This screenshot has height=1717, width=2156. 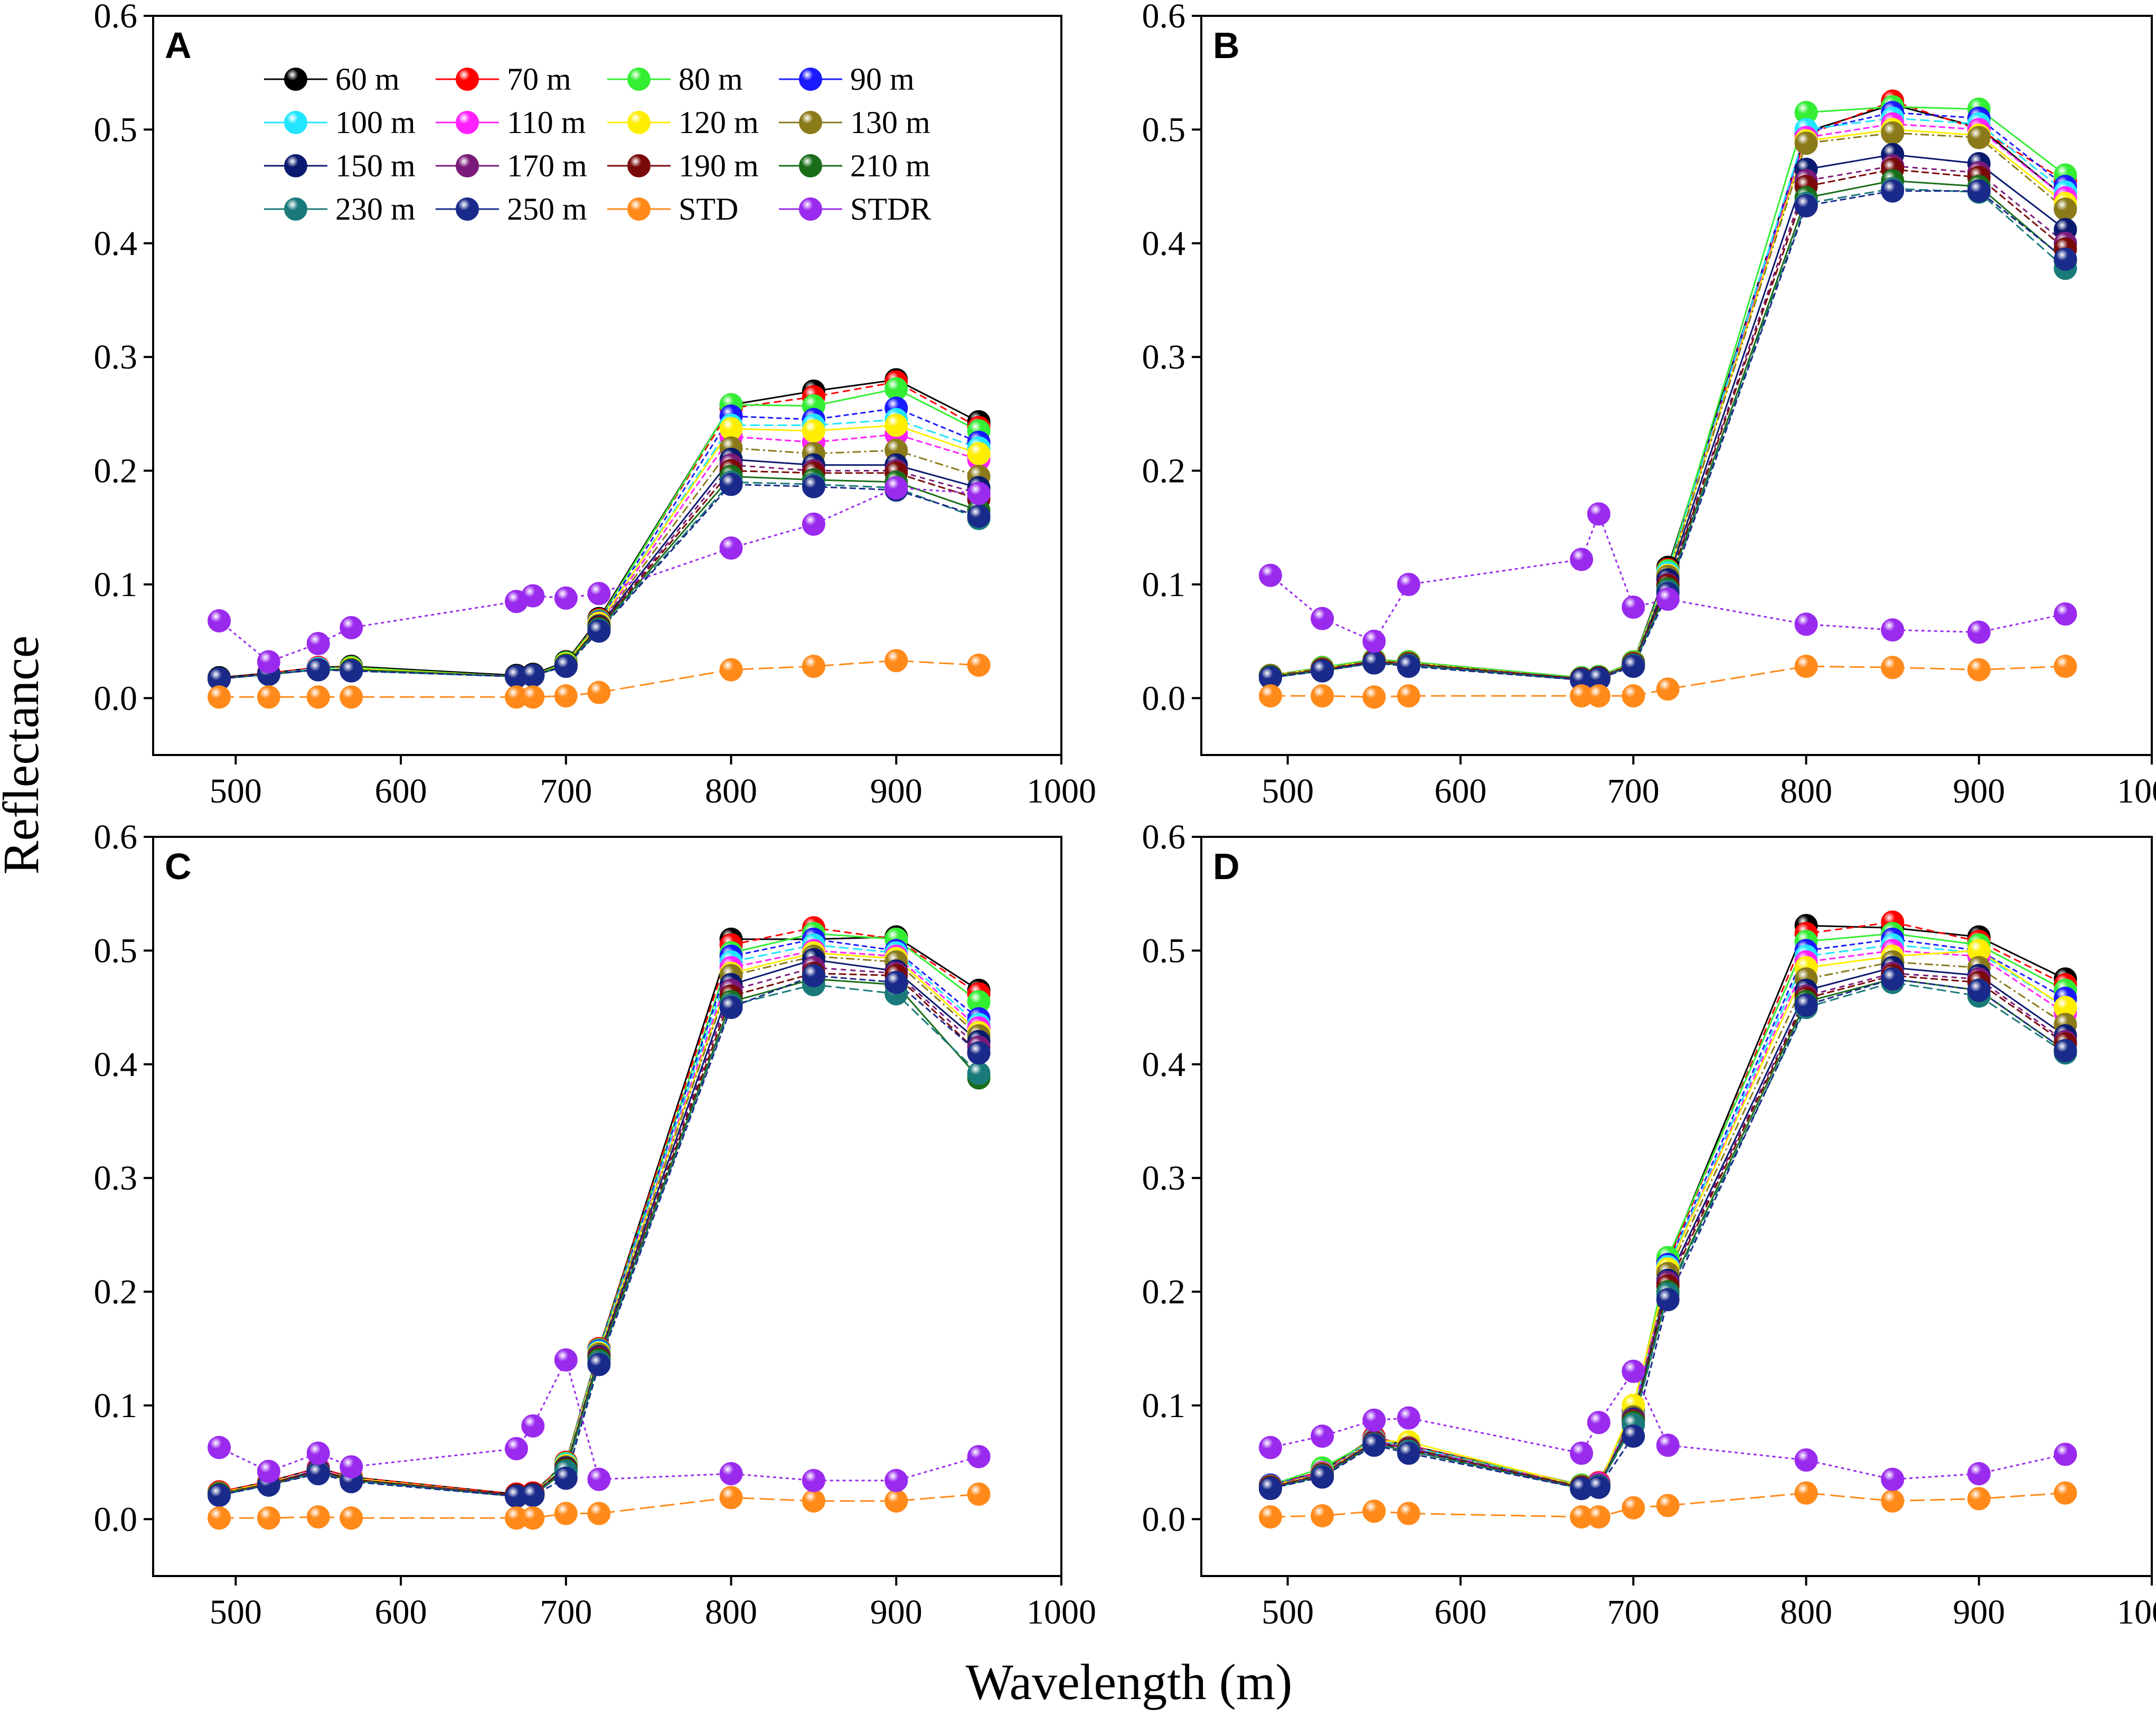 I want to click on legend-label: 100 m, so click(x=375, y=123).